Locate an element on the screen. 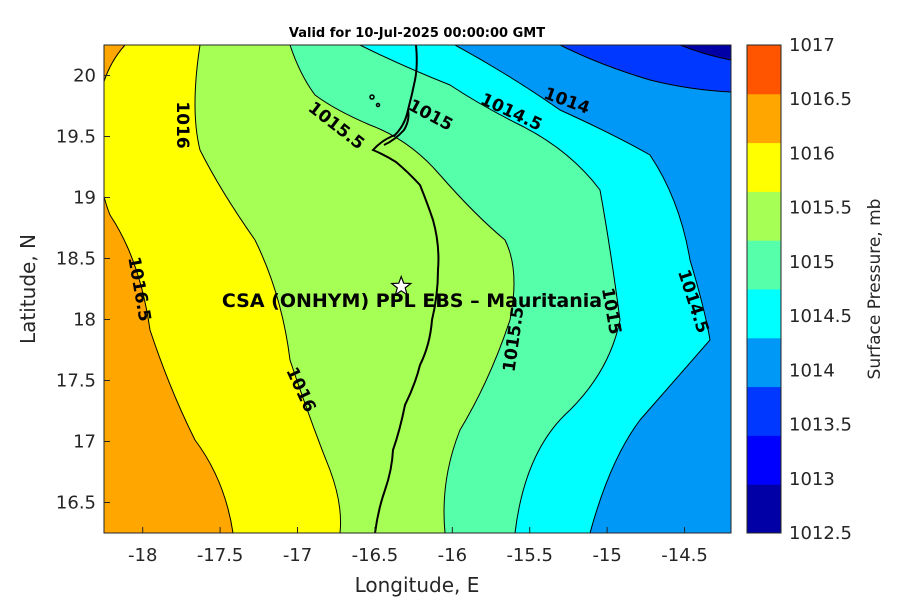 This screenshot has height=600, width=900. colorbar-tick-label: 1015 is located at coordinates (812, 262).